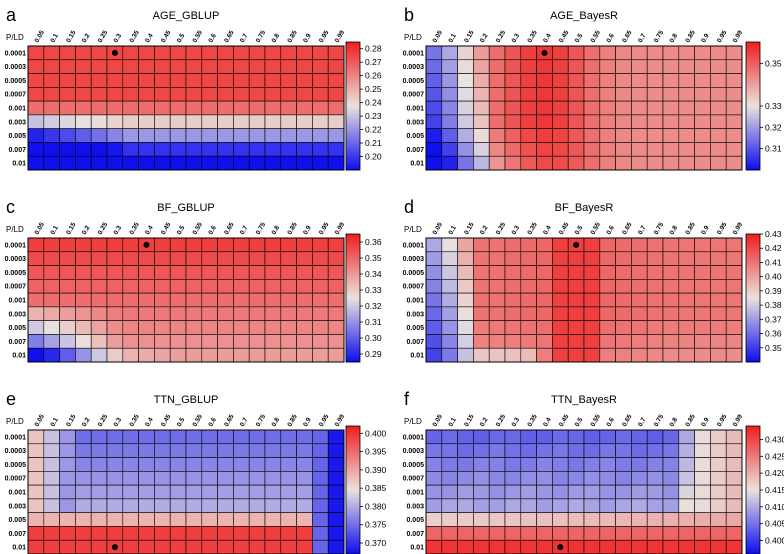 Image resolution: width=784 pixels, height=554 pixels. I want to click on colorbar-tick-label: 0.375, so click(376, 525).